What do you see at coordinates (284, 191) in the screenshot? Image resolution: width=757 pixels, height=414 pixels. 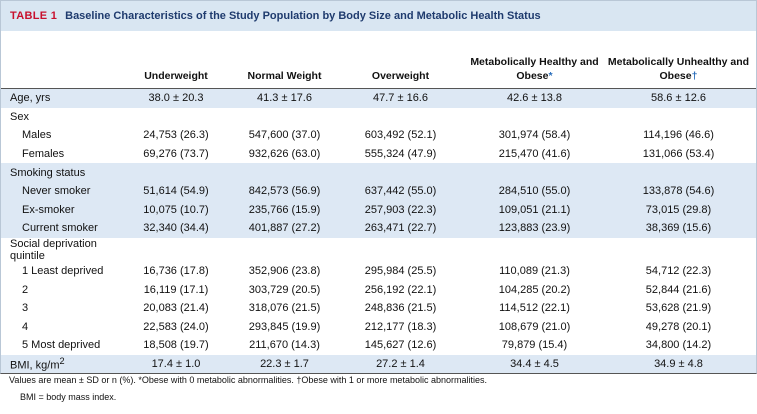 I see `cell-value: 842,573 (56.9)` at bounding box center [284, 191].